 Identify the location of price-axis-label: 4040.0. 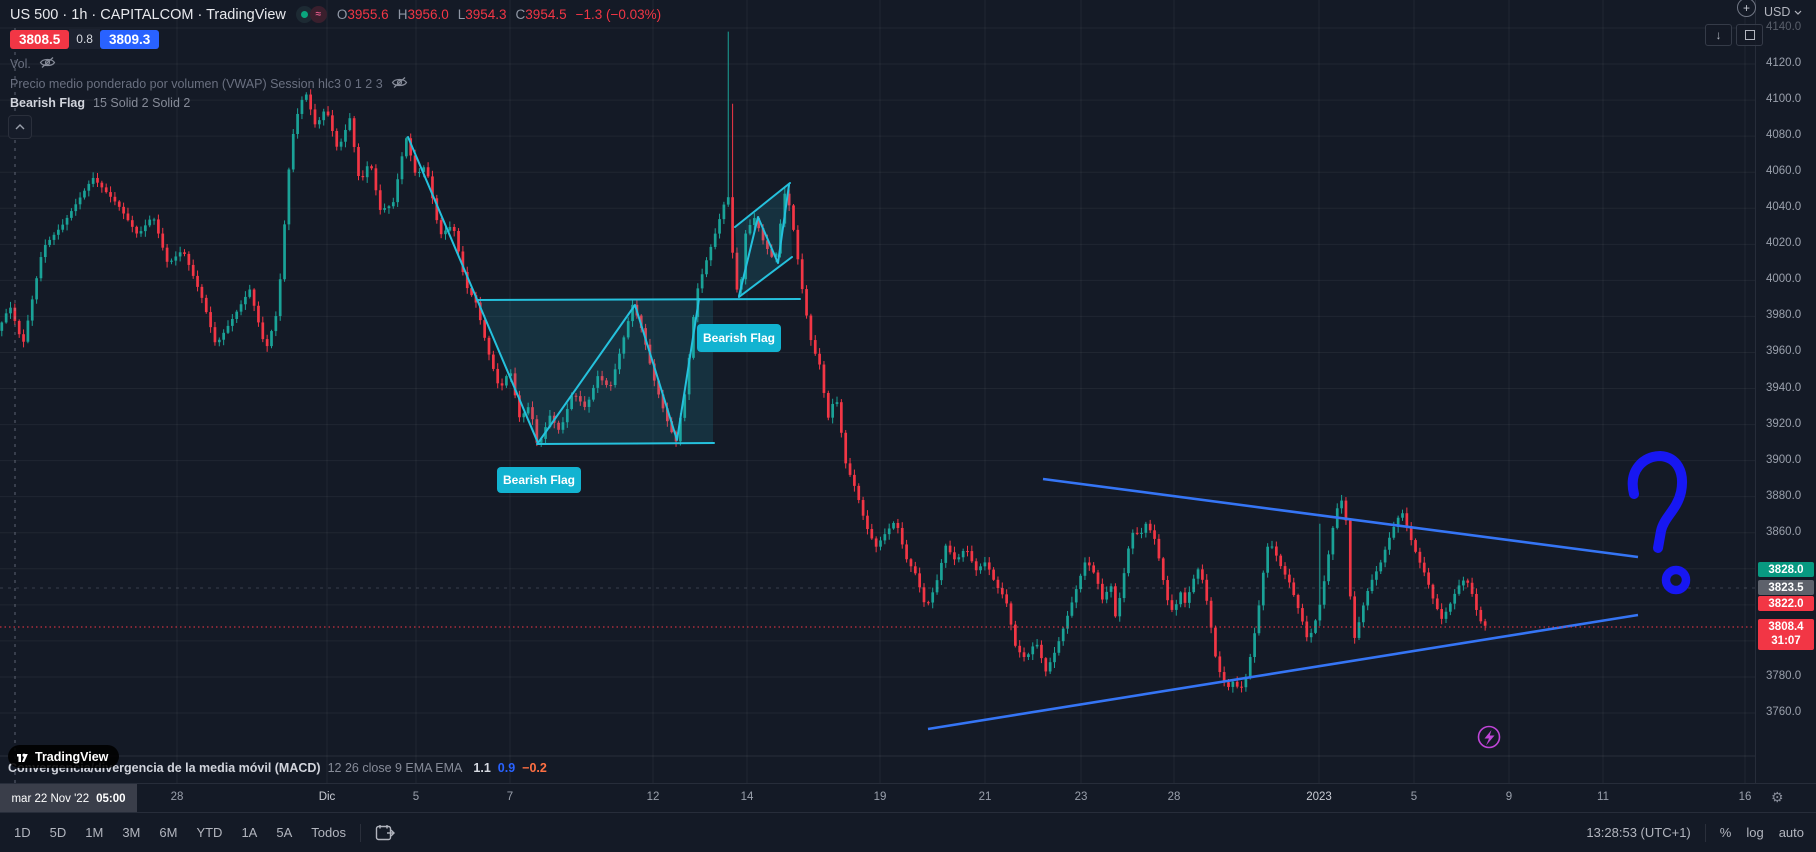
(1784, 207).